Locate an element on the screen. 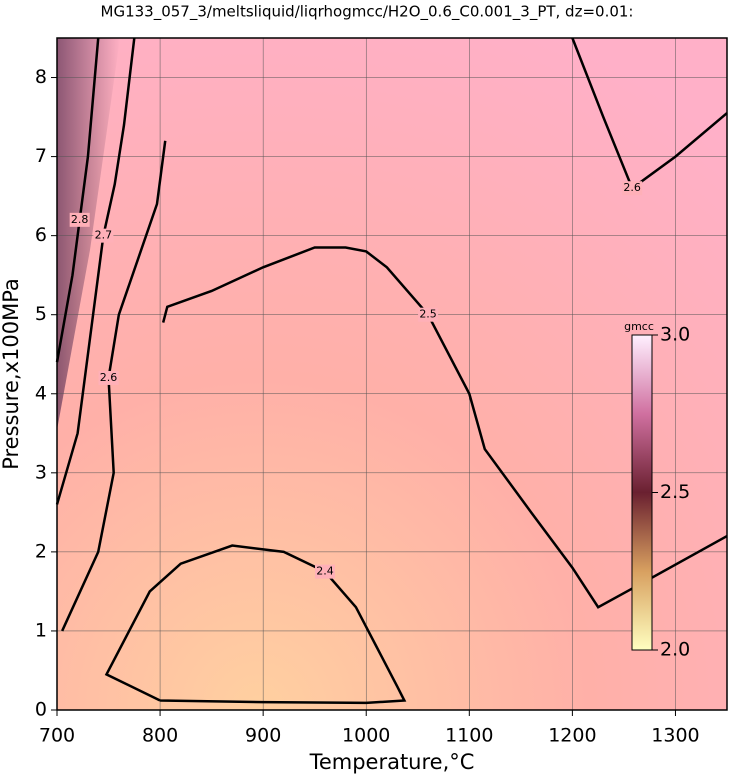 This screenshot has width=734, height=776. y-tick-label: 2 is located at coordinates (41, 551).